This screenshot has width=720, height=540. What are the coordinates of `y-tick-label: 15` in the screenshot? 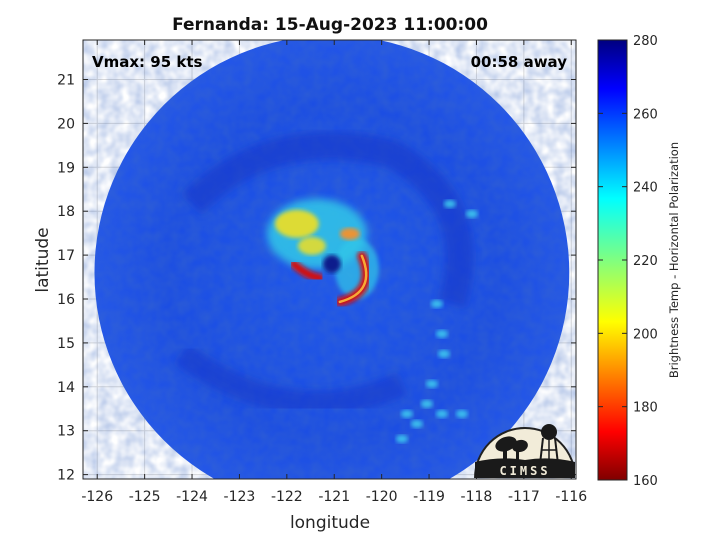 It's located at (66, 344).